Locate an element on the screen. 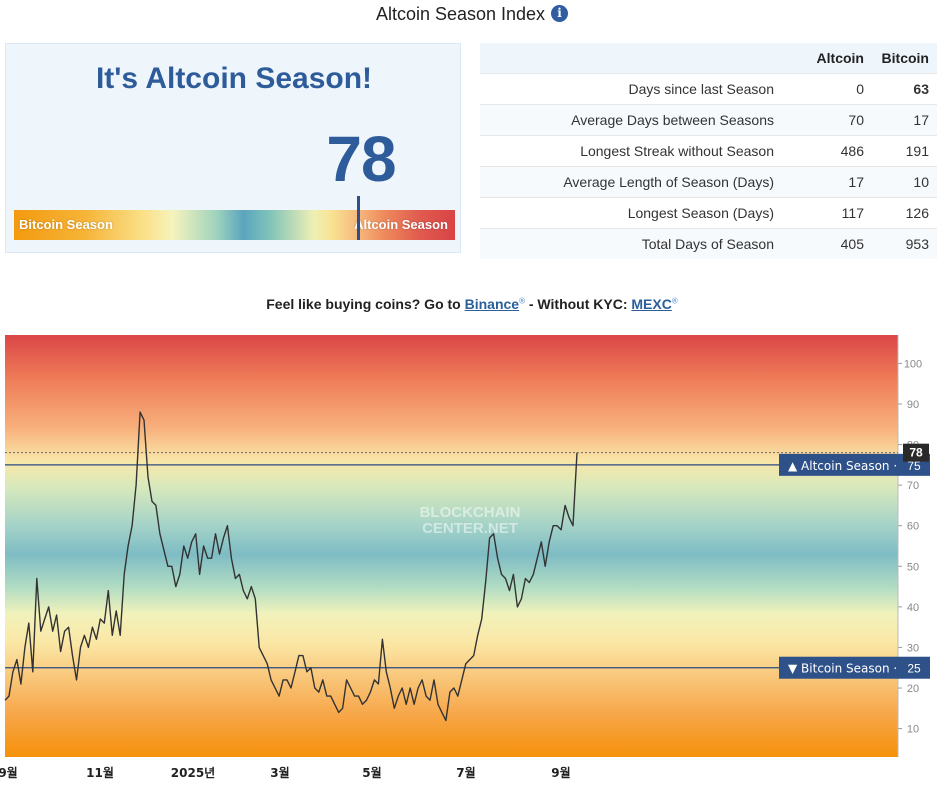 Image resolution: width=944 pixels, height=791 pixels. threshold-value: 25 is located at coordinates (914, 669).